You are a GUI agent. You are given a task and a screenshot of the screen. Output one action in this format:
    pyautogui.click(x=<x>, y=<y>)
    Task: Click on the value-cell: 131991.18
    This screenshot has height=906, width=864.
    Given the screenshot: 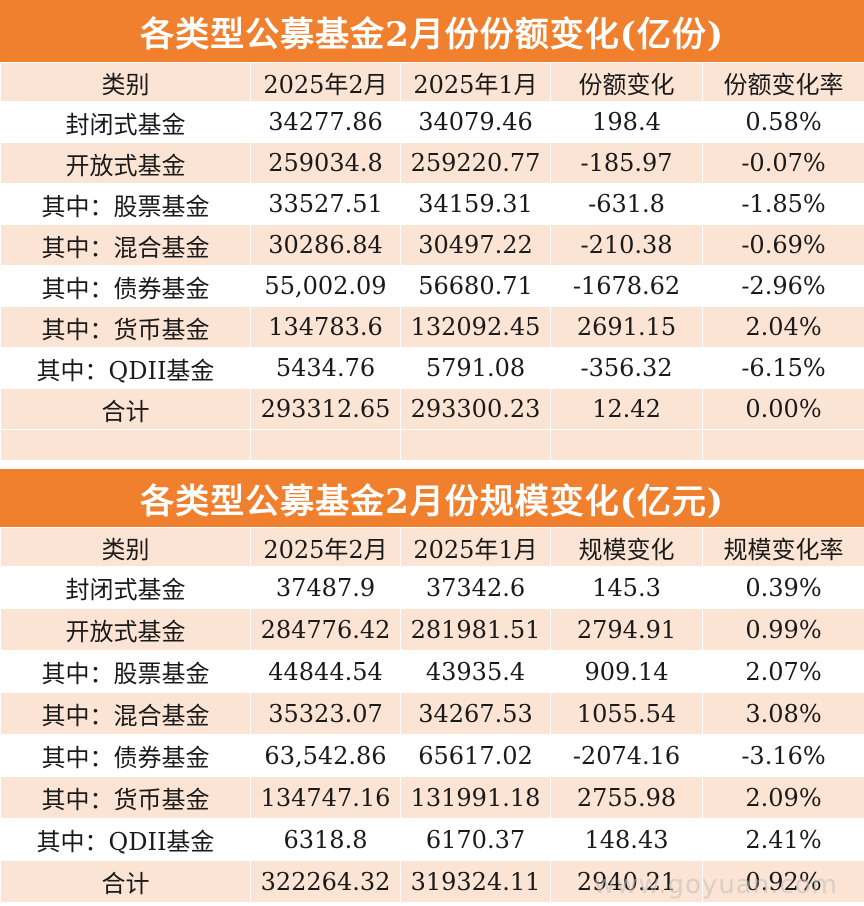 What is the action you would take?
    pyautogui.click(x=475, y=797)
    